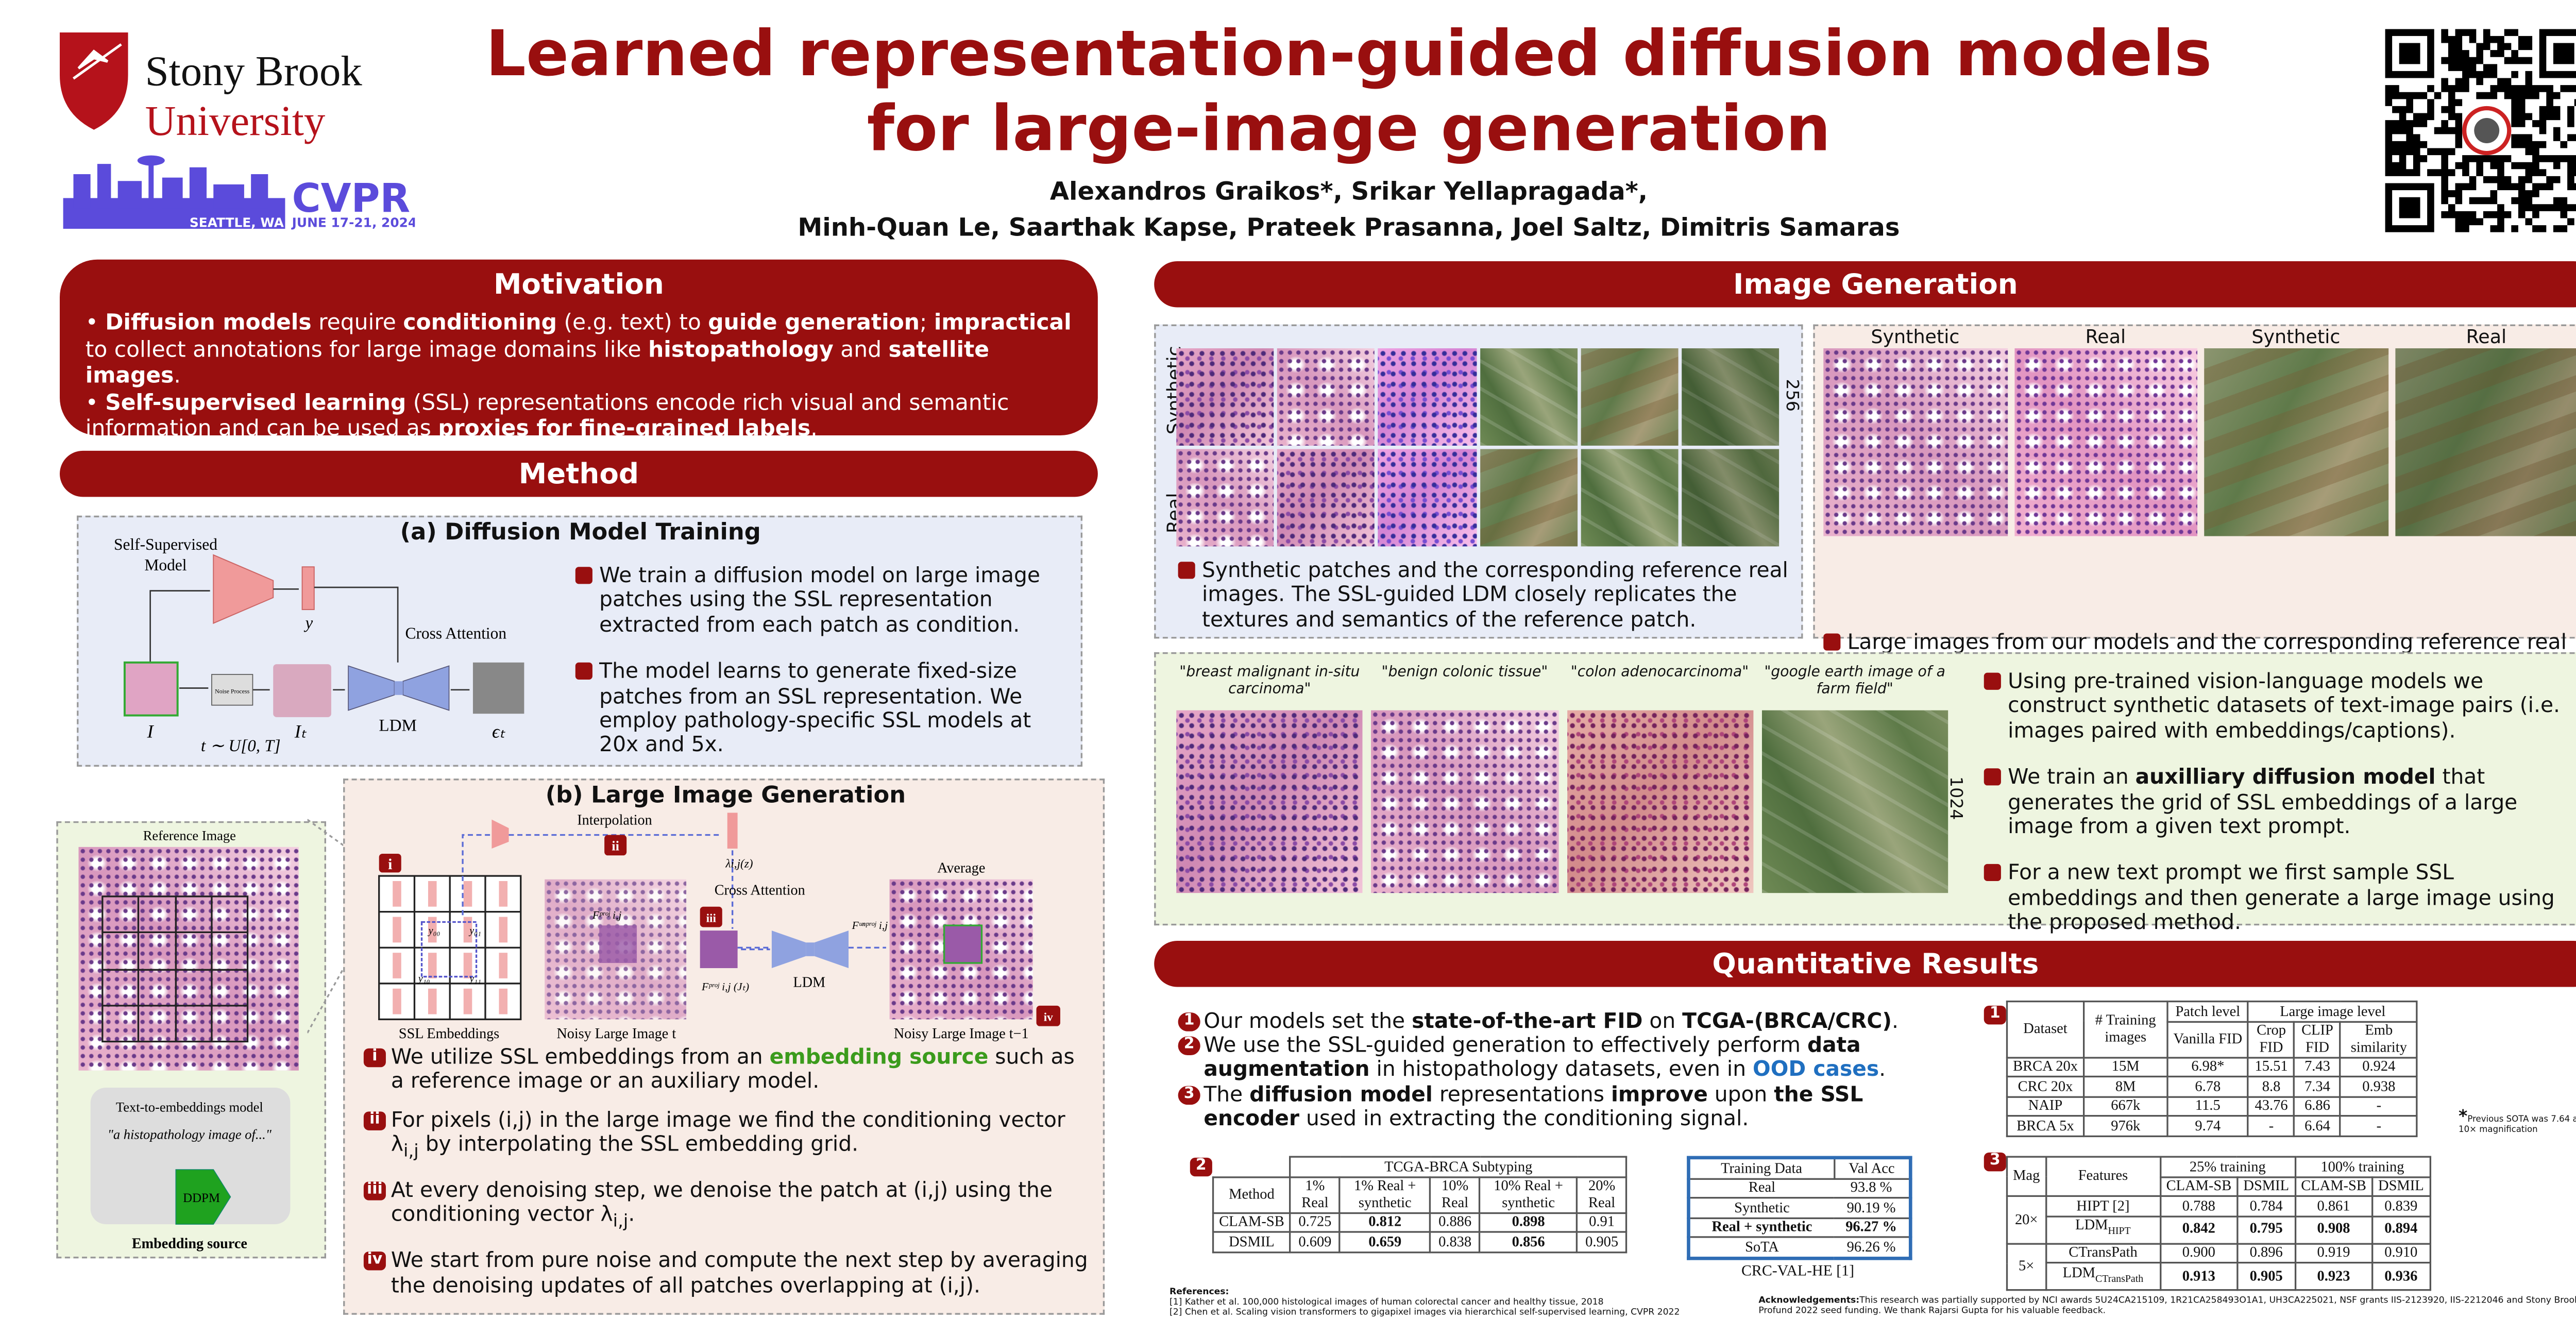 The width and height of the screenshot is (2576, 1319). I want to click on cell: 0.861, so click(2334, 1206).